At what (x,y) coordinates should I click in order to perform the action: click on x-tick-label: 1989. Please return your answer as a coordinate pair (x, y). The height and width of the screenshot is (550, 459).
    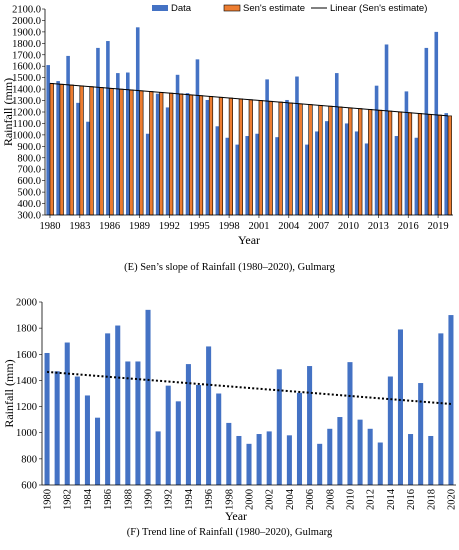
    Looking at the image, I should click on (139, 226).